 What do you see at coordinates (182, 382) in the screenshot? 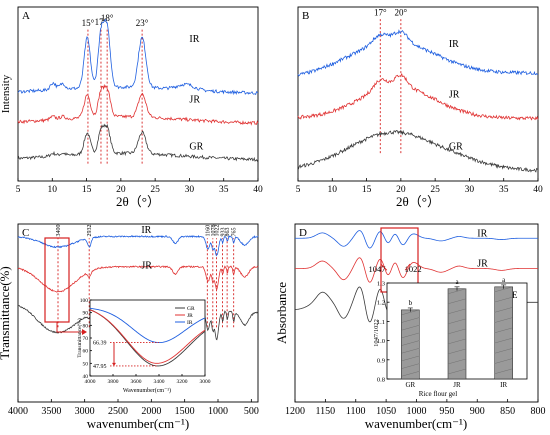
I see `inset-xtick-label: 3200` at bounding box center [182, 382].